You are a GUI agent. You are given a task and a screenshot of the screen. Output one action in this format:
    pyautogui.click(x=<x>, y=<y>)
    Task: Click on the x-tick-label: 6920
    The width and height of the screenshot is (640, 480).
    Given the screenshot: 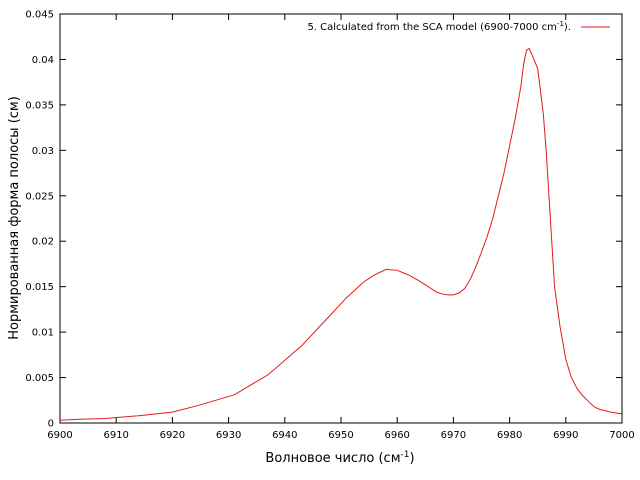 What is the action you would take?
    pyautogui.click(x=172, y=435)
    